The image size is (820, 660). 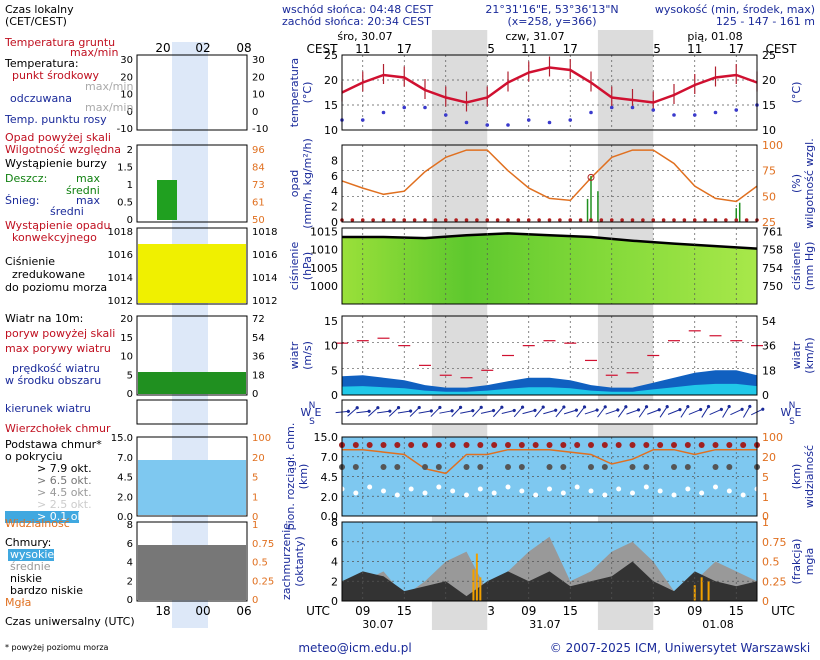 I want to click on legend-text: w środku obszaru, so click(x=53, y=380).